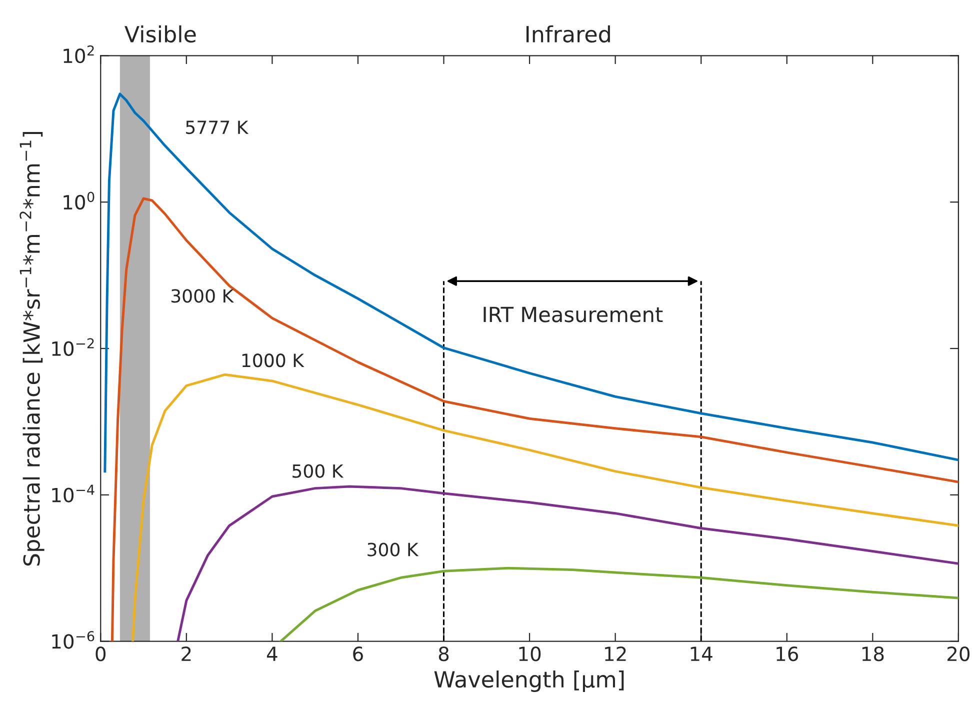 The image size is (977, 723). What do you see at coordinates (272, 653) in the screenshot?
I see `x-tick-label: 4` at bounding box center [272, 653].